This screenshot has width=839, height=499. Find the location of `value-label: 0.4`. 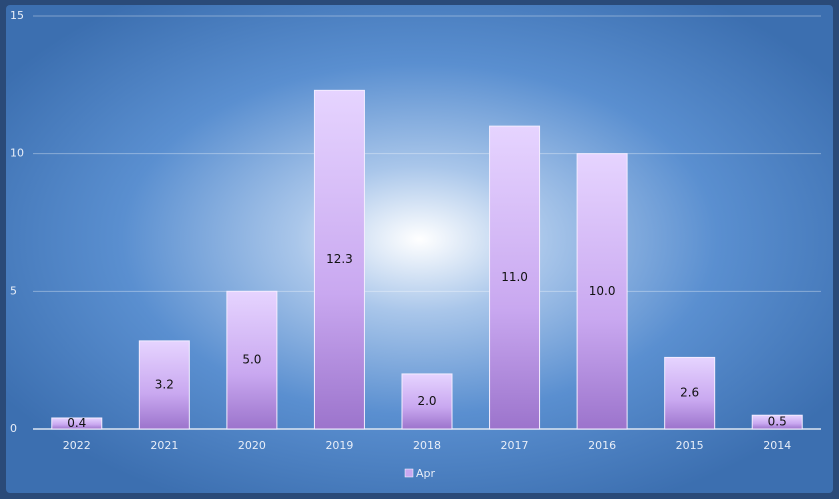

value-label: 0.4 is located at coordinates (76, 423).